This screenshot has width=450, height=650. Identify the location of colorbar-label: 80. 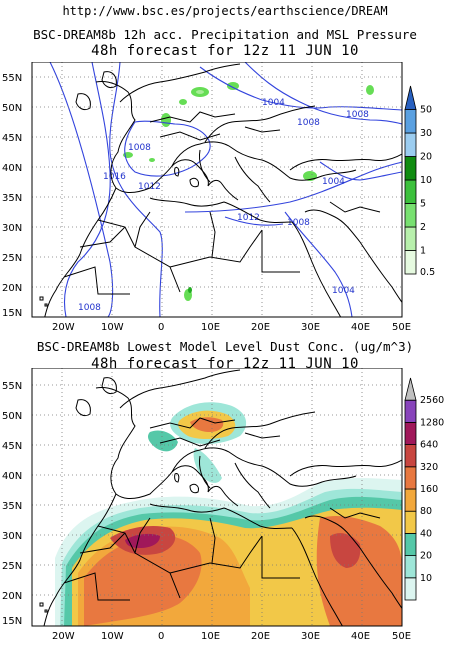
(426, 511).